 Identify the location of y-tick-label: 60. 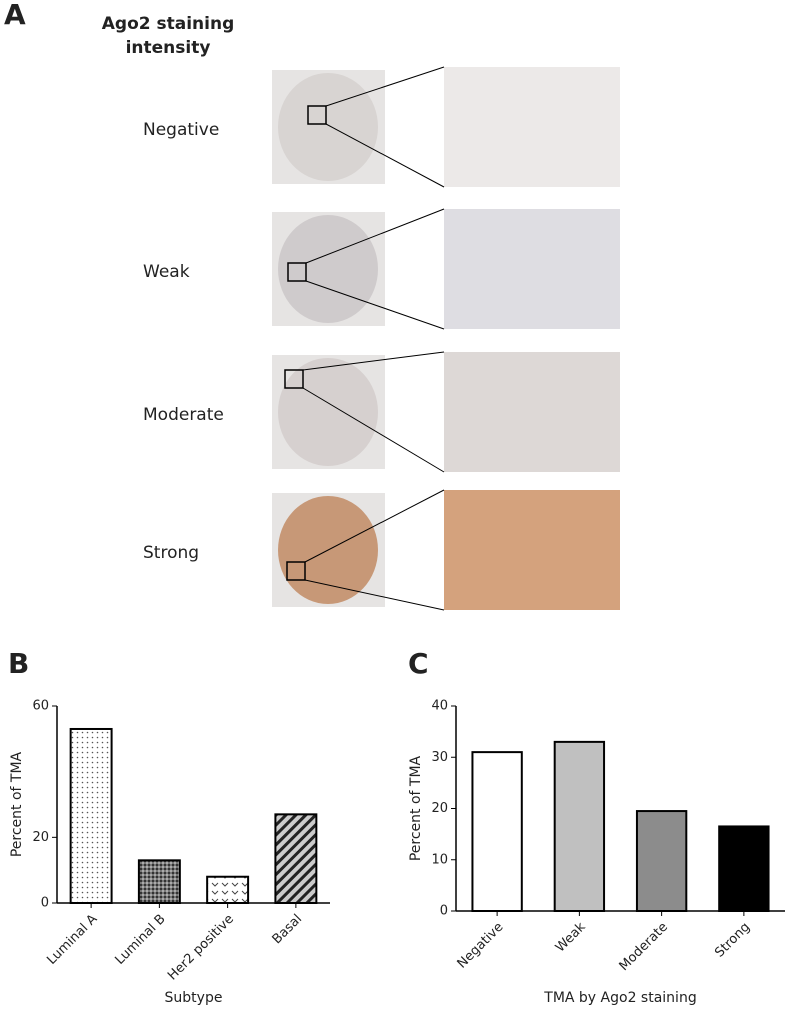
(40, 706).